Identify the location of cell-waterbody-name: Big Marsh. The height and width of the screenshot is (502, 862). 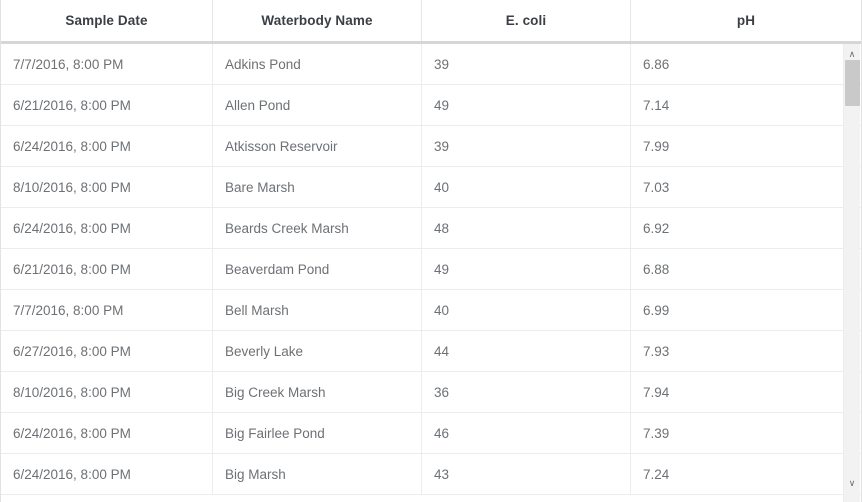
(317, 474).